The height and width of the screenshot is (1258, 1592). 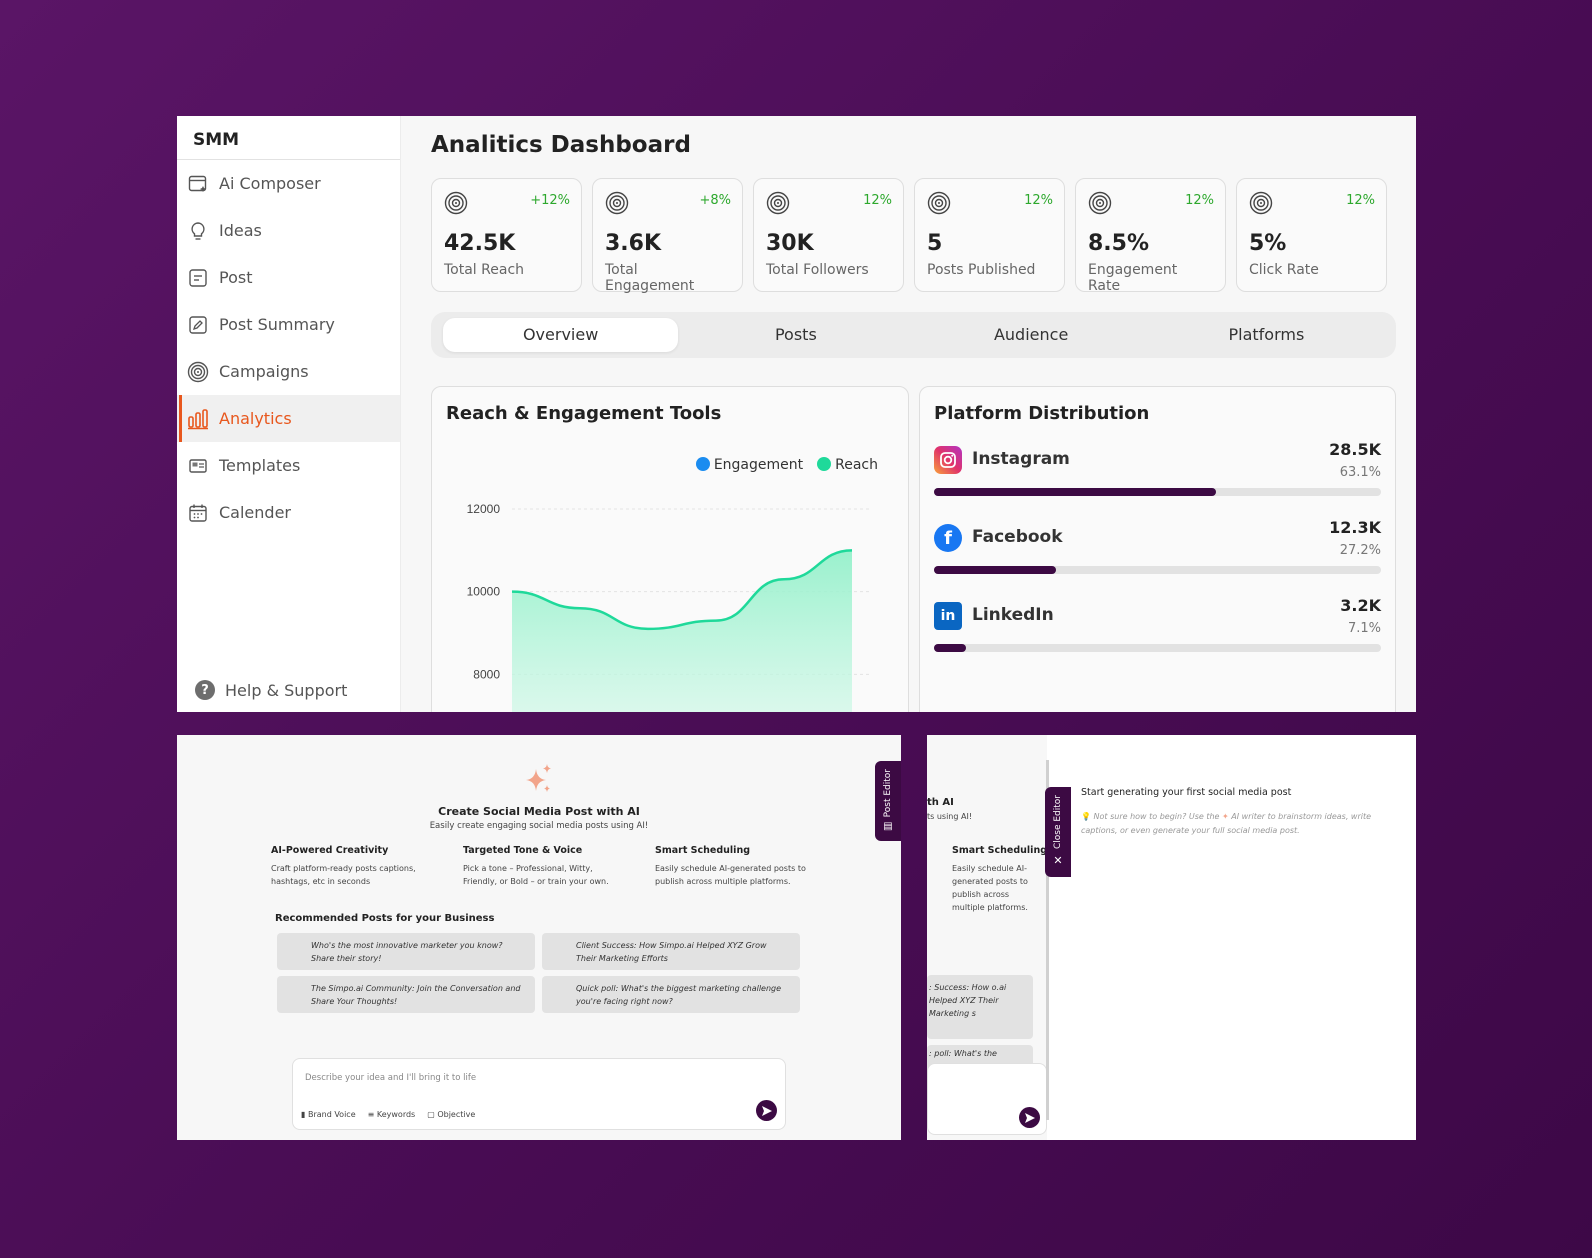 What do you see at coordinates (1360, 605) in the screenshot?
I see `platform-count: 3.2K` at bounding box center [1360, 605].